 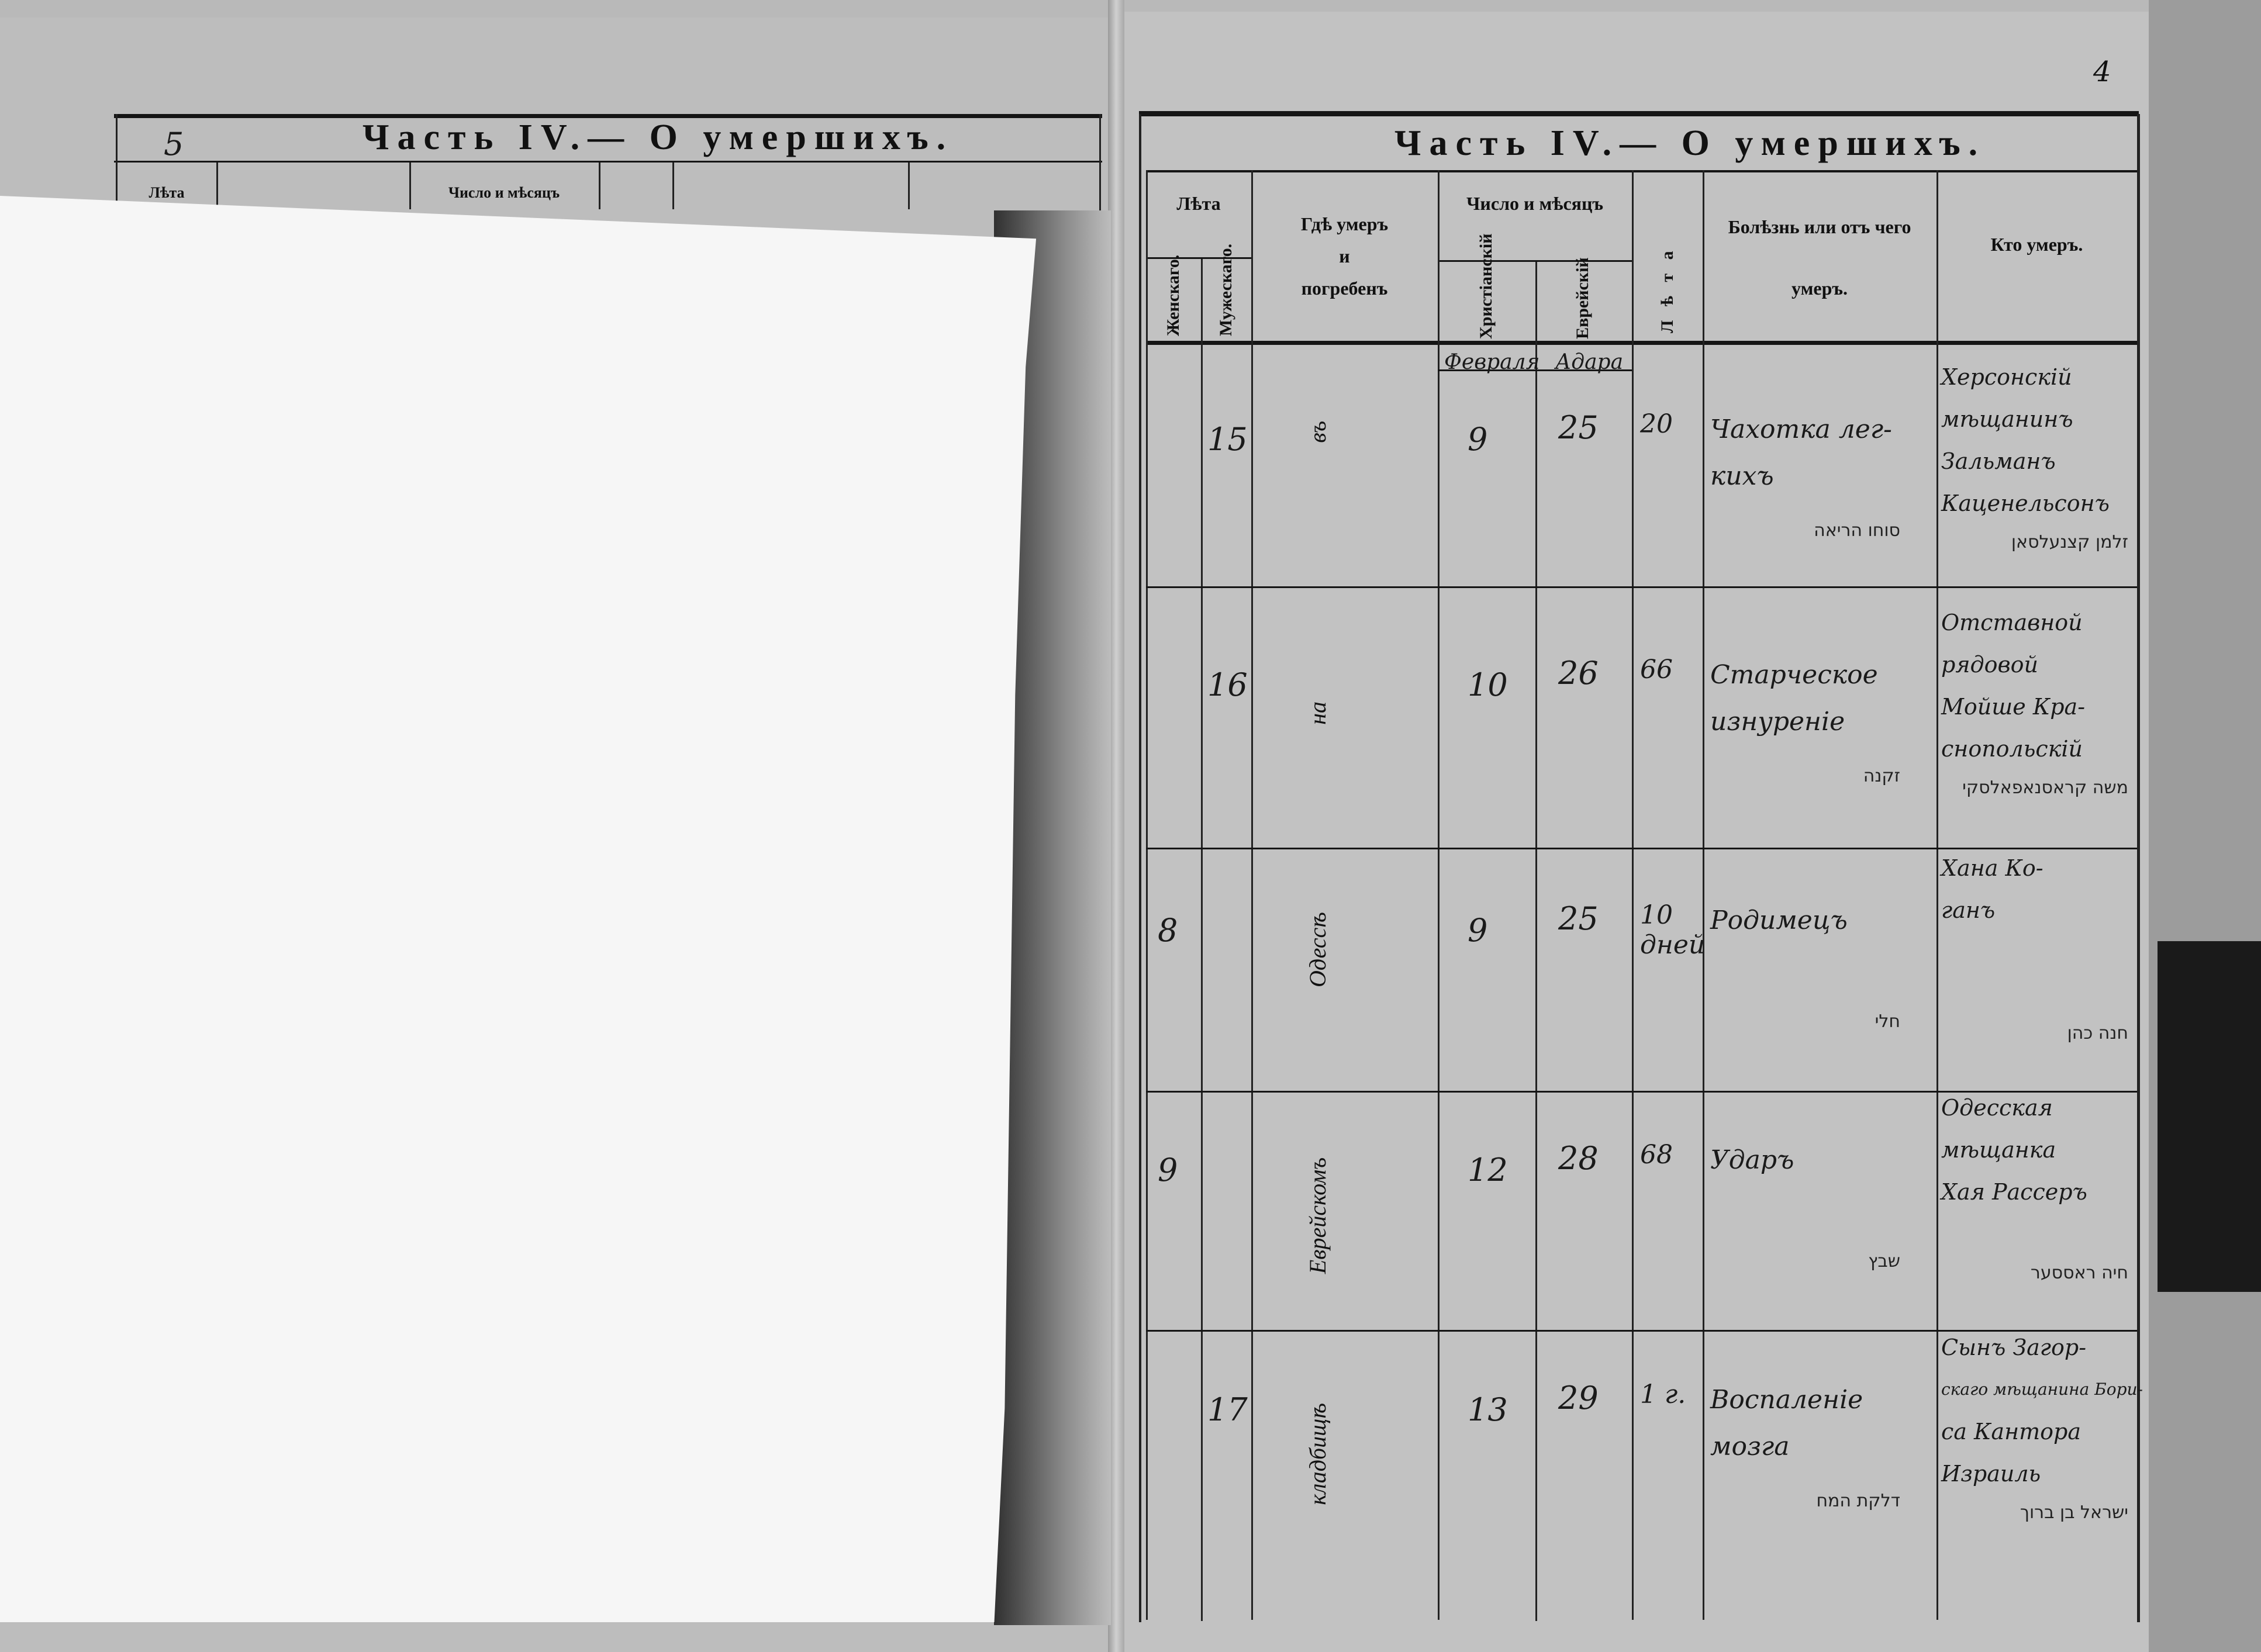 What do you see at coordinates (1535, 204) in the screenshot?
I see `header-date: Число и мѣсяцъ` at bounding box center [1535, 204].